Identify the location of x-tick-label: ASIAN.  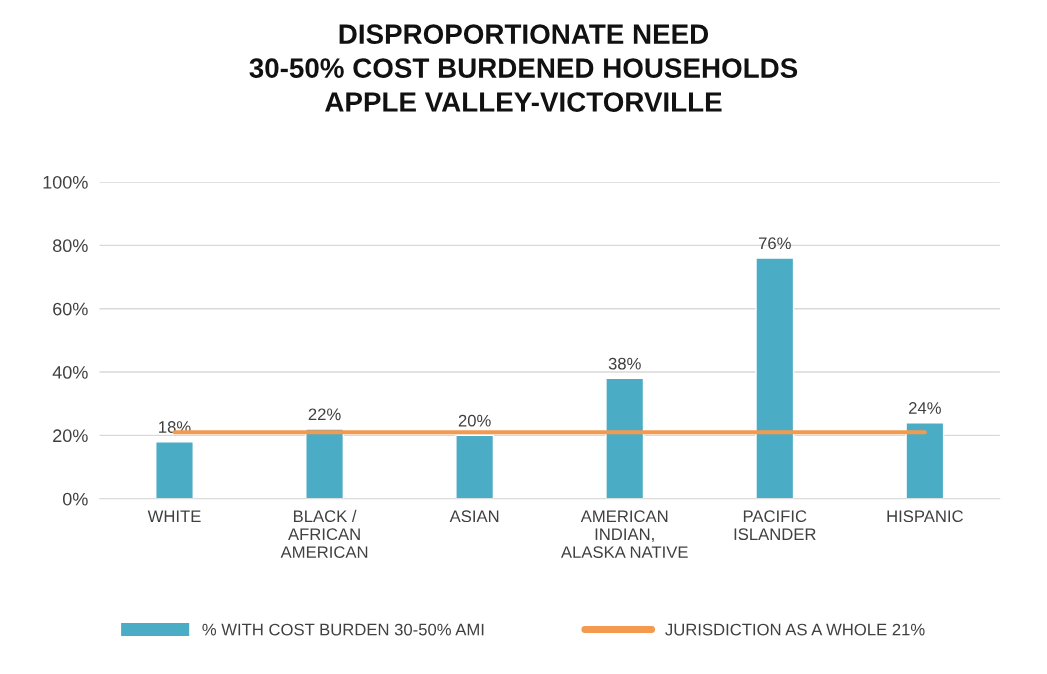
(474, 516).